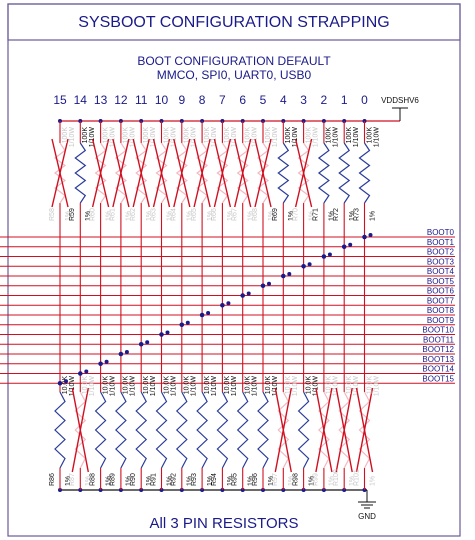  Describe the element at coordinates (438, 349) in the screenshot. I see `signal-label: BOOT12` at that location.